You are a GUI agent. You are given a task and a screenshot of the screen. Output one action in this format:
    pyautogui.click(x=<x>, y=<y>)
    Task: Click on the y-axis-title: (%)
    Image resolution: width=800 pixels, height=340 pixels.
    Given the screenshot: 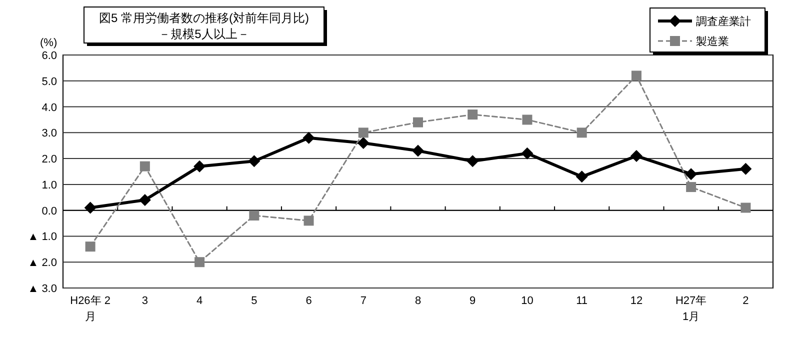 What is the action you would take?
    pyautogui.click(x=49, y=43)
    